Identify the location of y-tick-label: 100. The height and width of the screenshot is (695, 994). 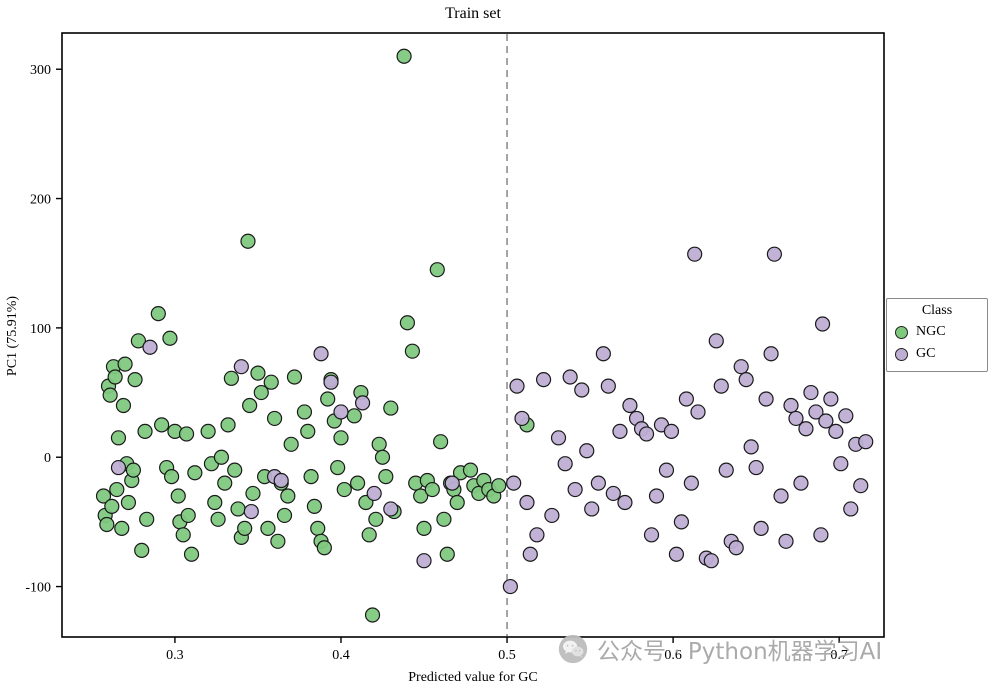
(40, 329).